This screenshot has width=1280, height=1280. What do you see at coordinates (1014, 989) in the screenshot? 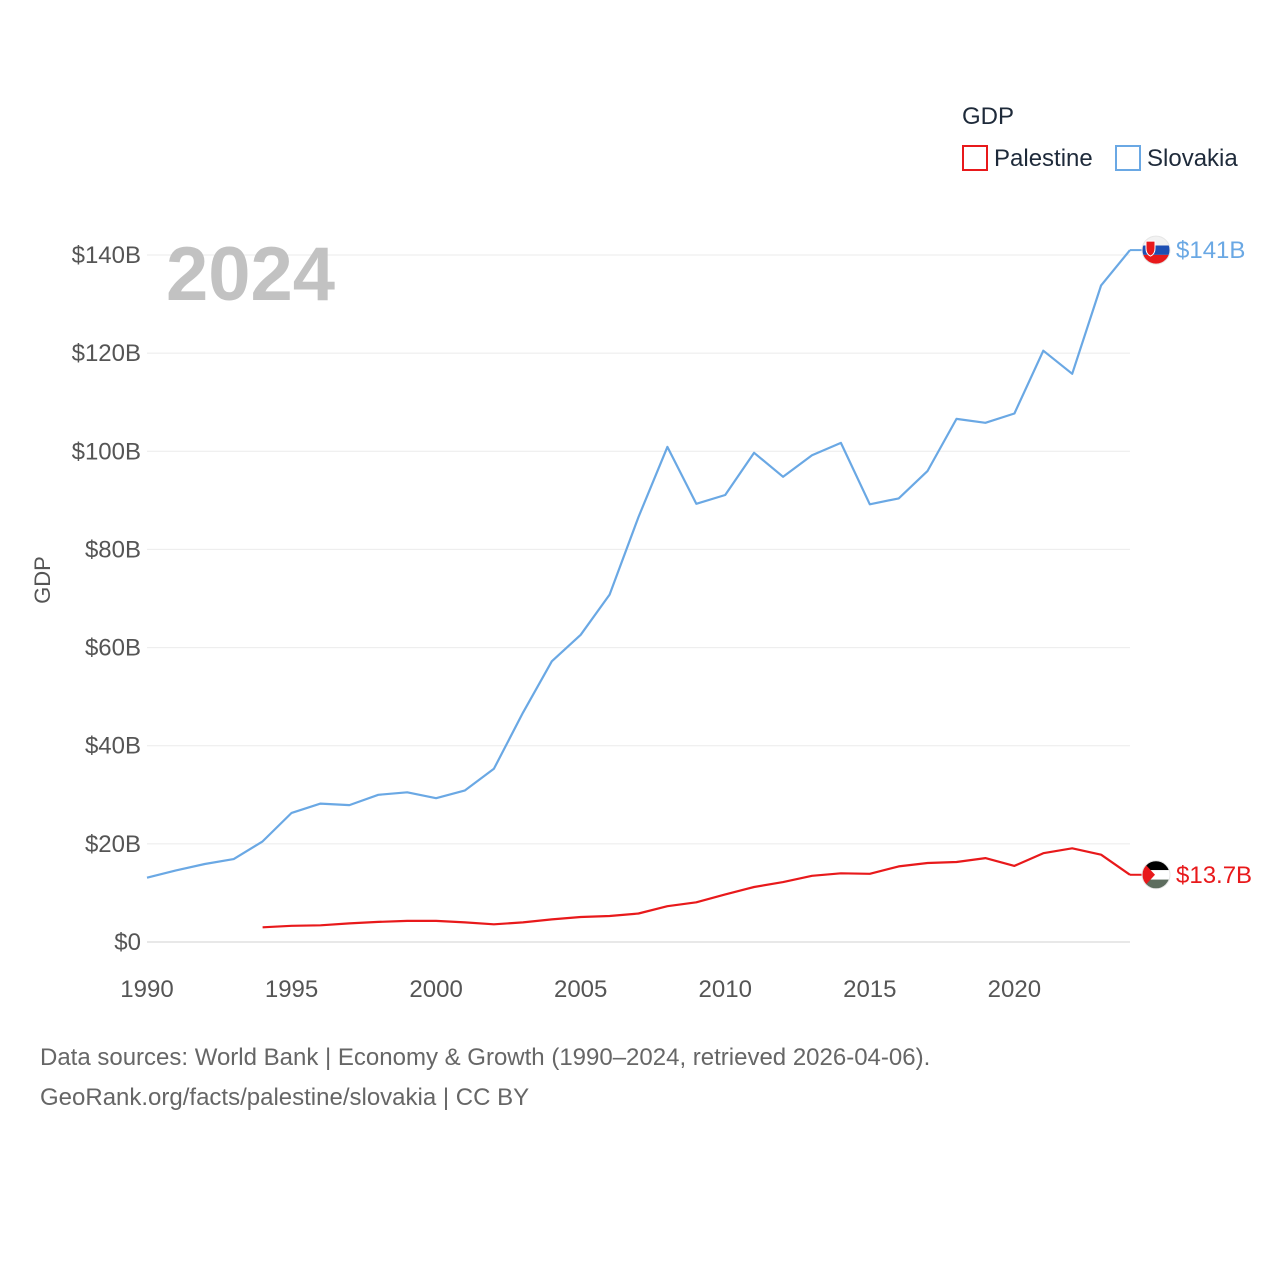
I see `x-tick-label: 2020` at bounding box center [1014, 989].